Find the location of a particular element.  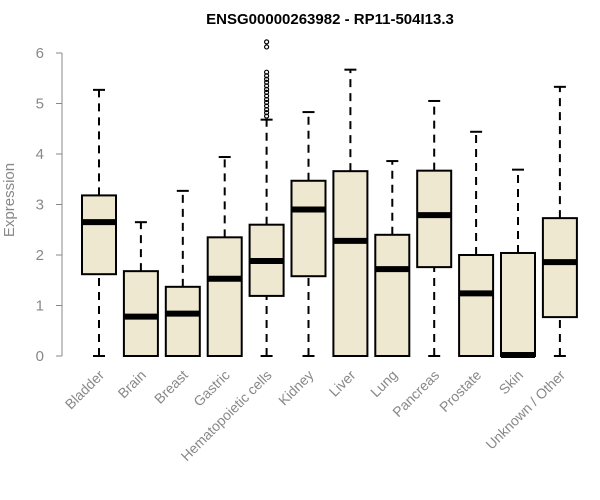

box-skin is located at coordinates (518, 263).